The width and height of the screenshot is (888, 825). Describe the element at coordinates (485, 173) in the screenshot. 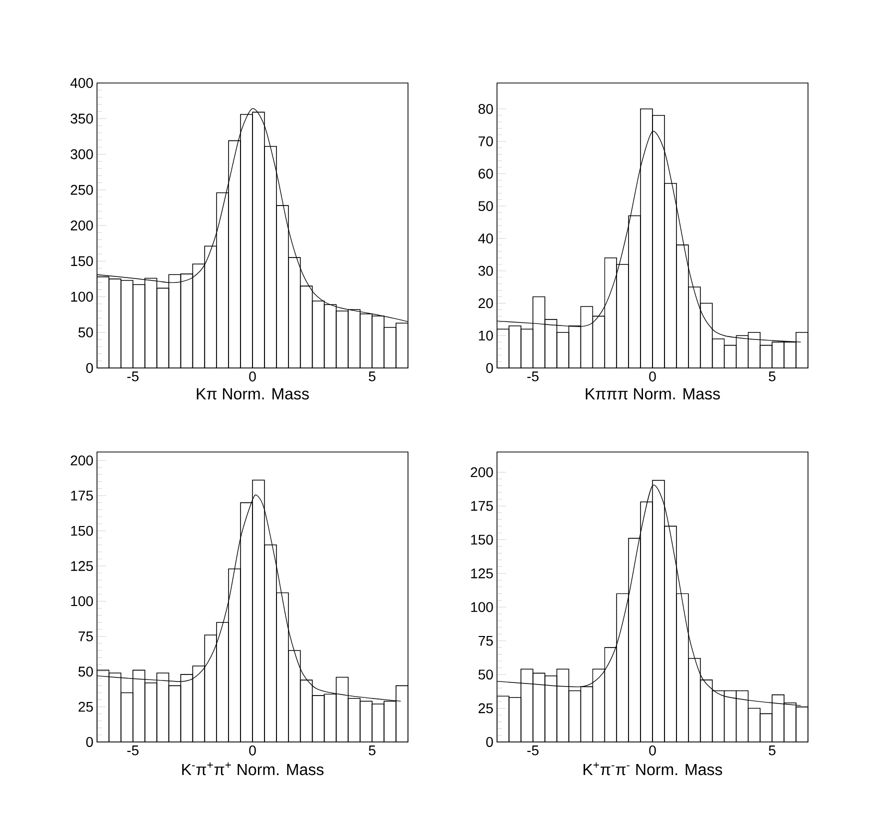

I see `y-tick-label: 60` at that location.